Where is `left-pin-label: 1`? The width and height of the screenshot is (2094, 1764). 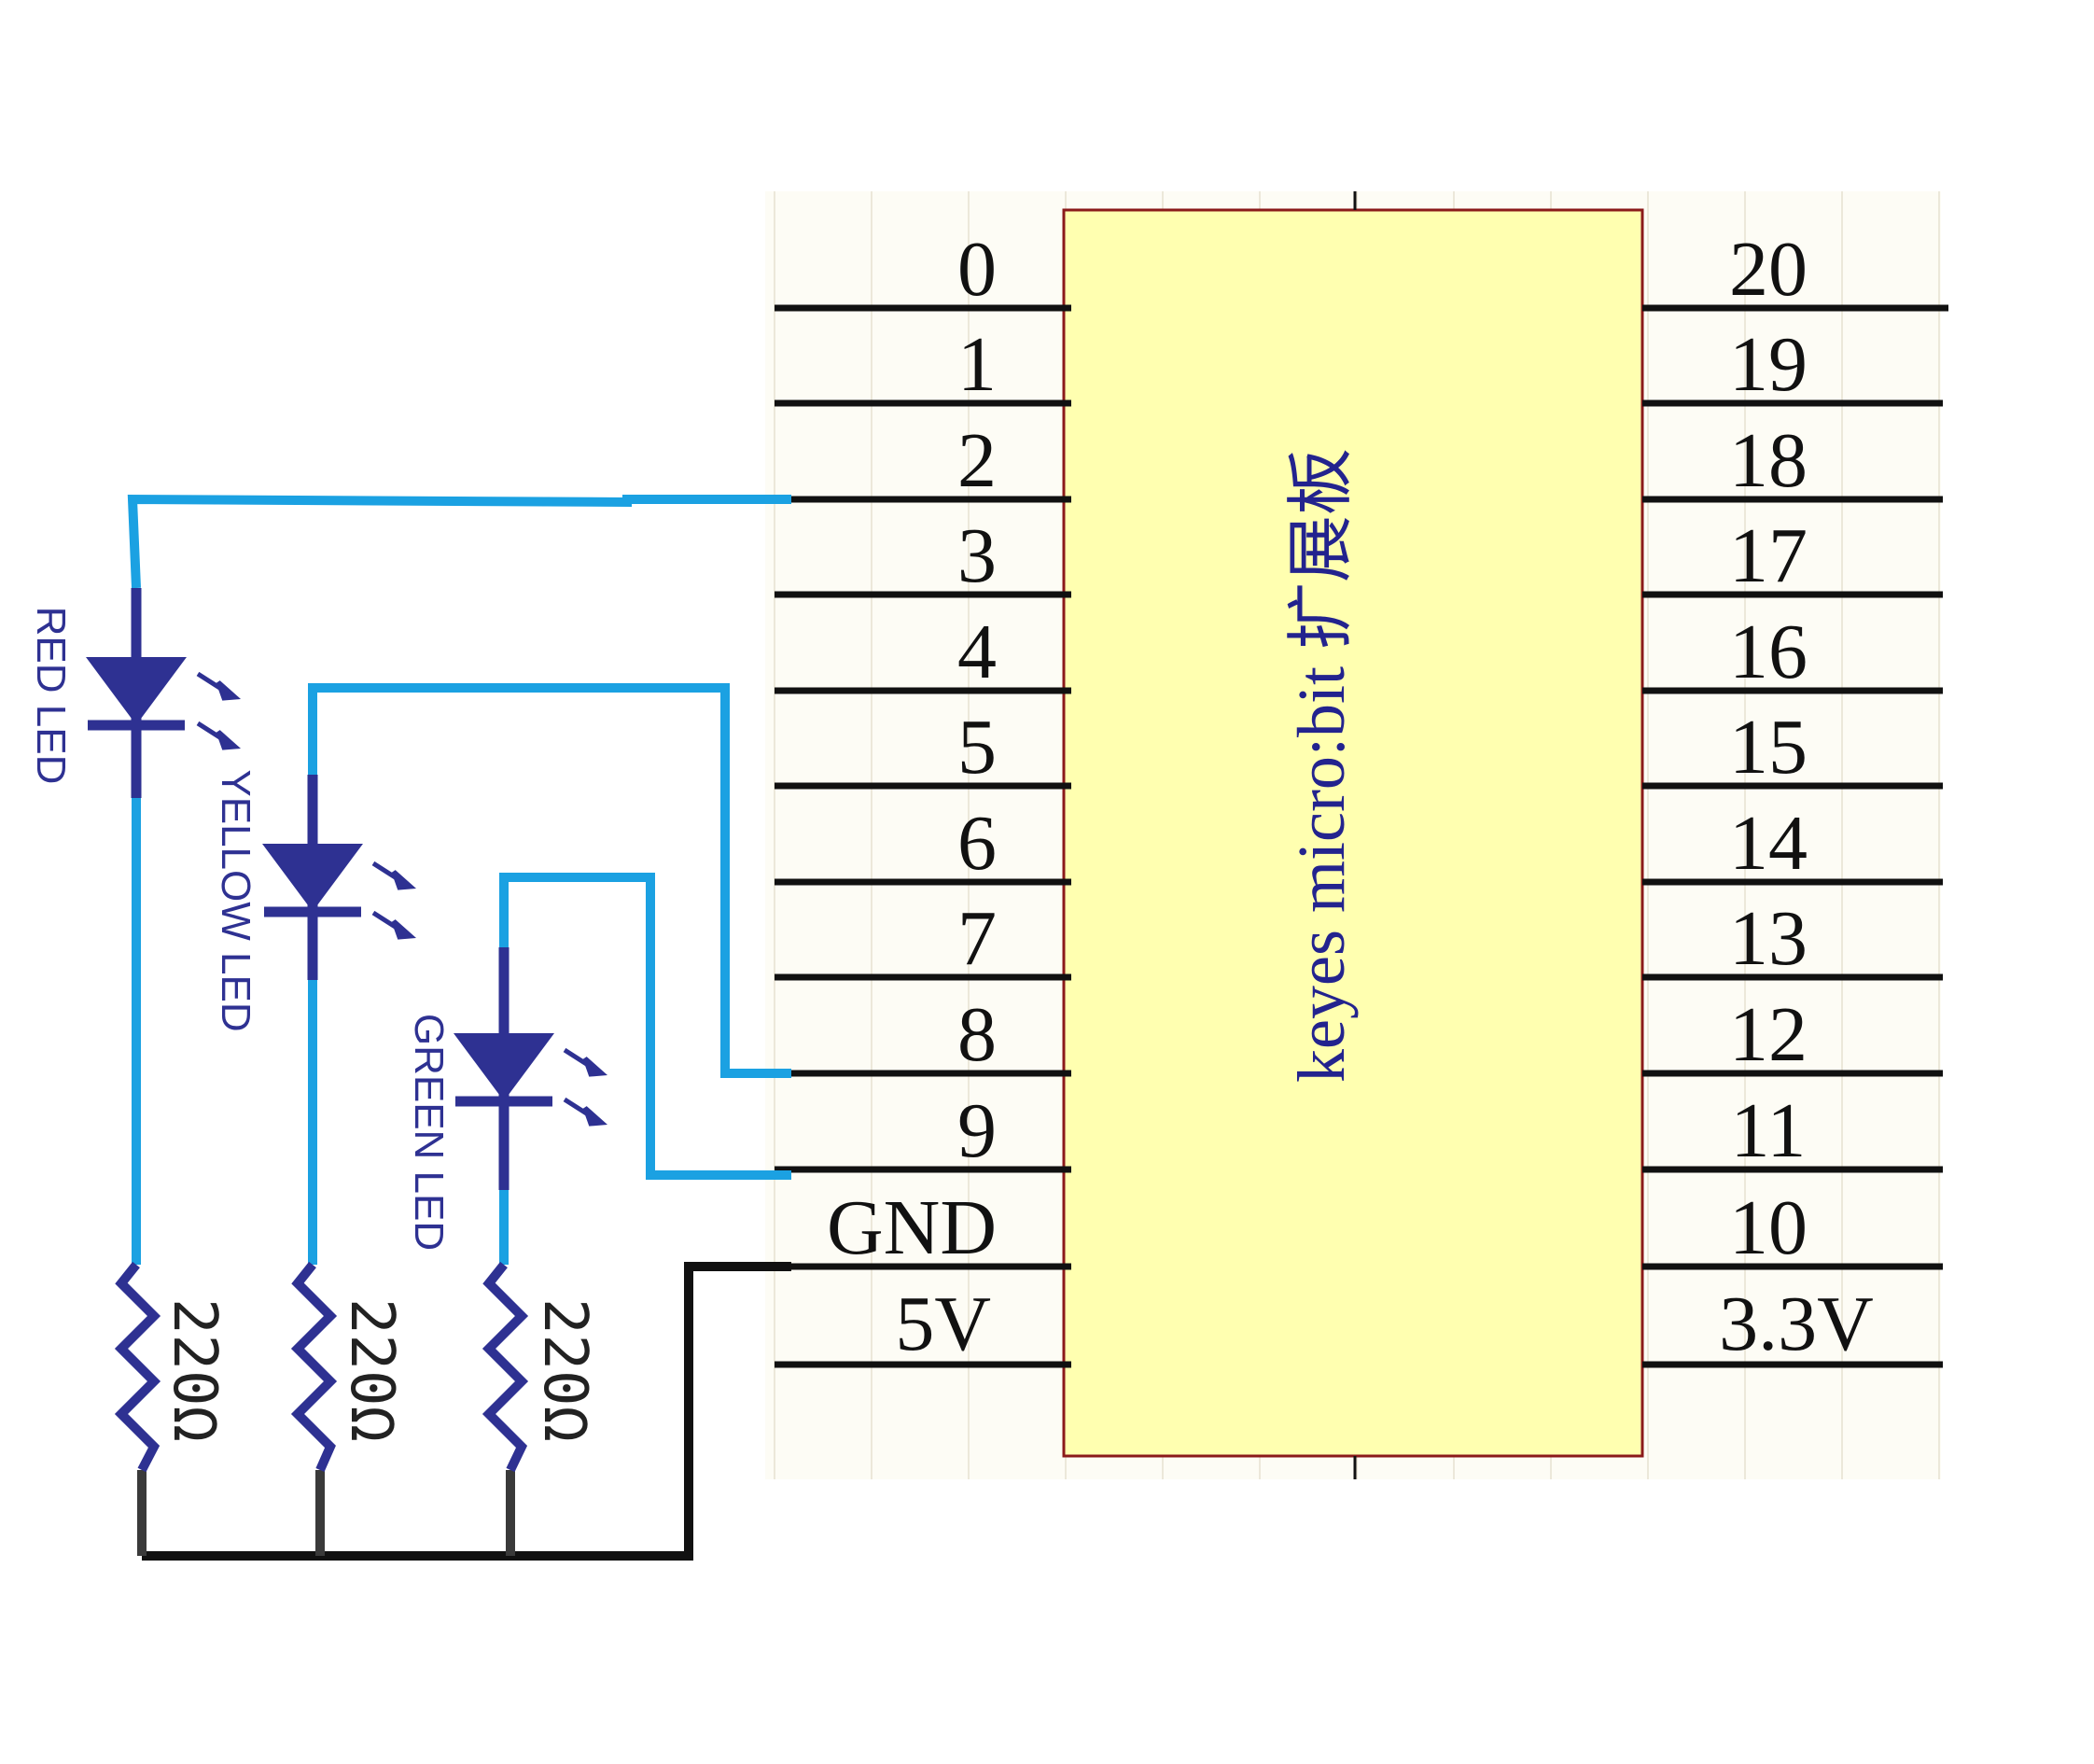
left-pin-label: 1 is located at coordinates (977, 364).